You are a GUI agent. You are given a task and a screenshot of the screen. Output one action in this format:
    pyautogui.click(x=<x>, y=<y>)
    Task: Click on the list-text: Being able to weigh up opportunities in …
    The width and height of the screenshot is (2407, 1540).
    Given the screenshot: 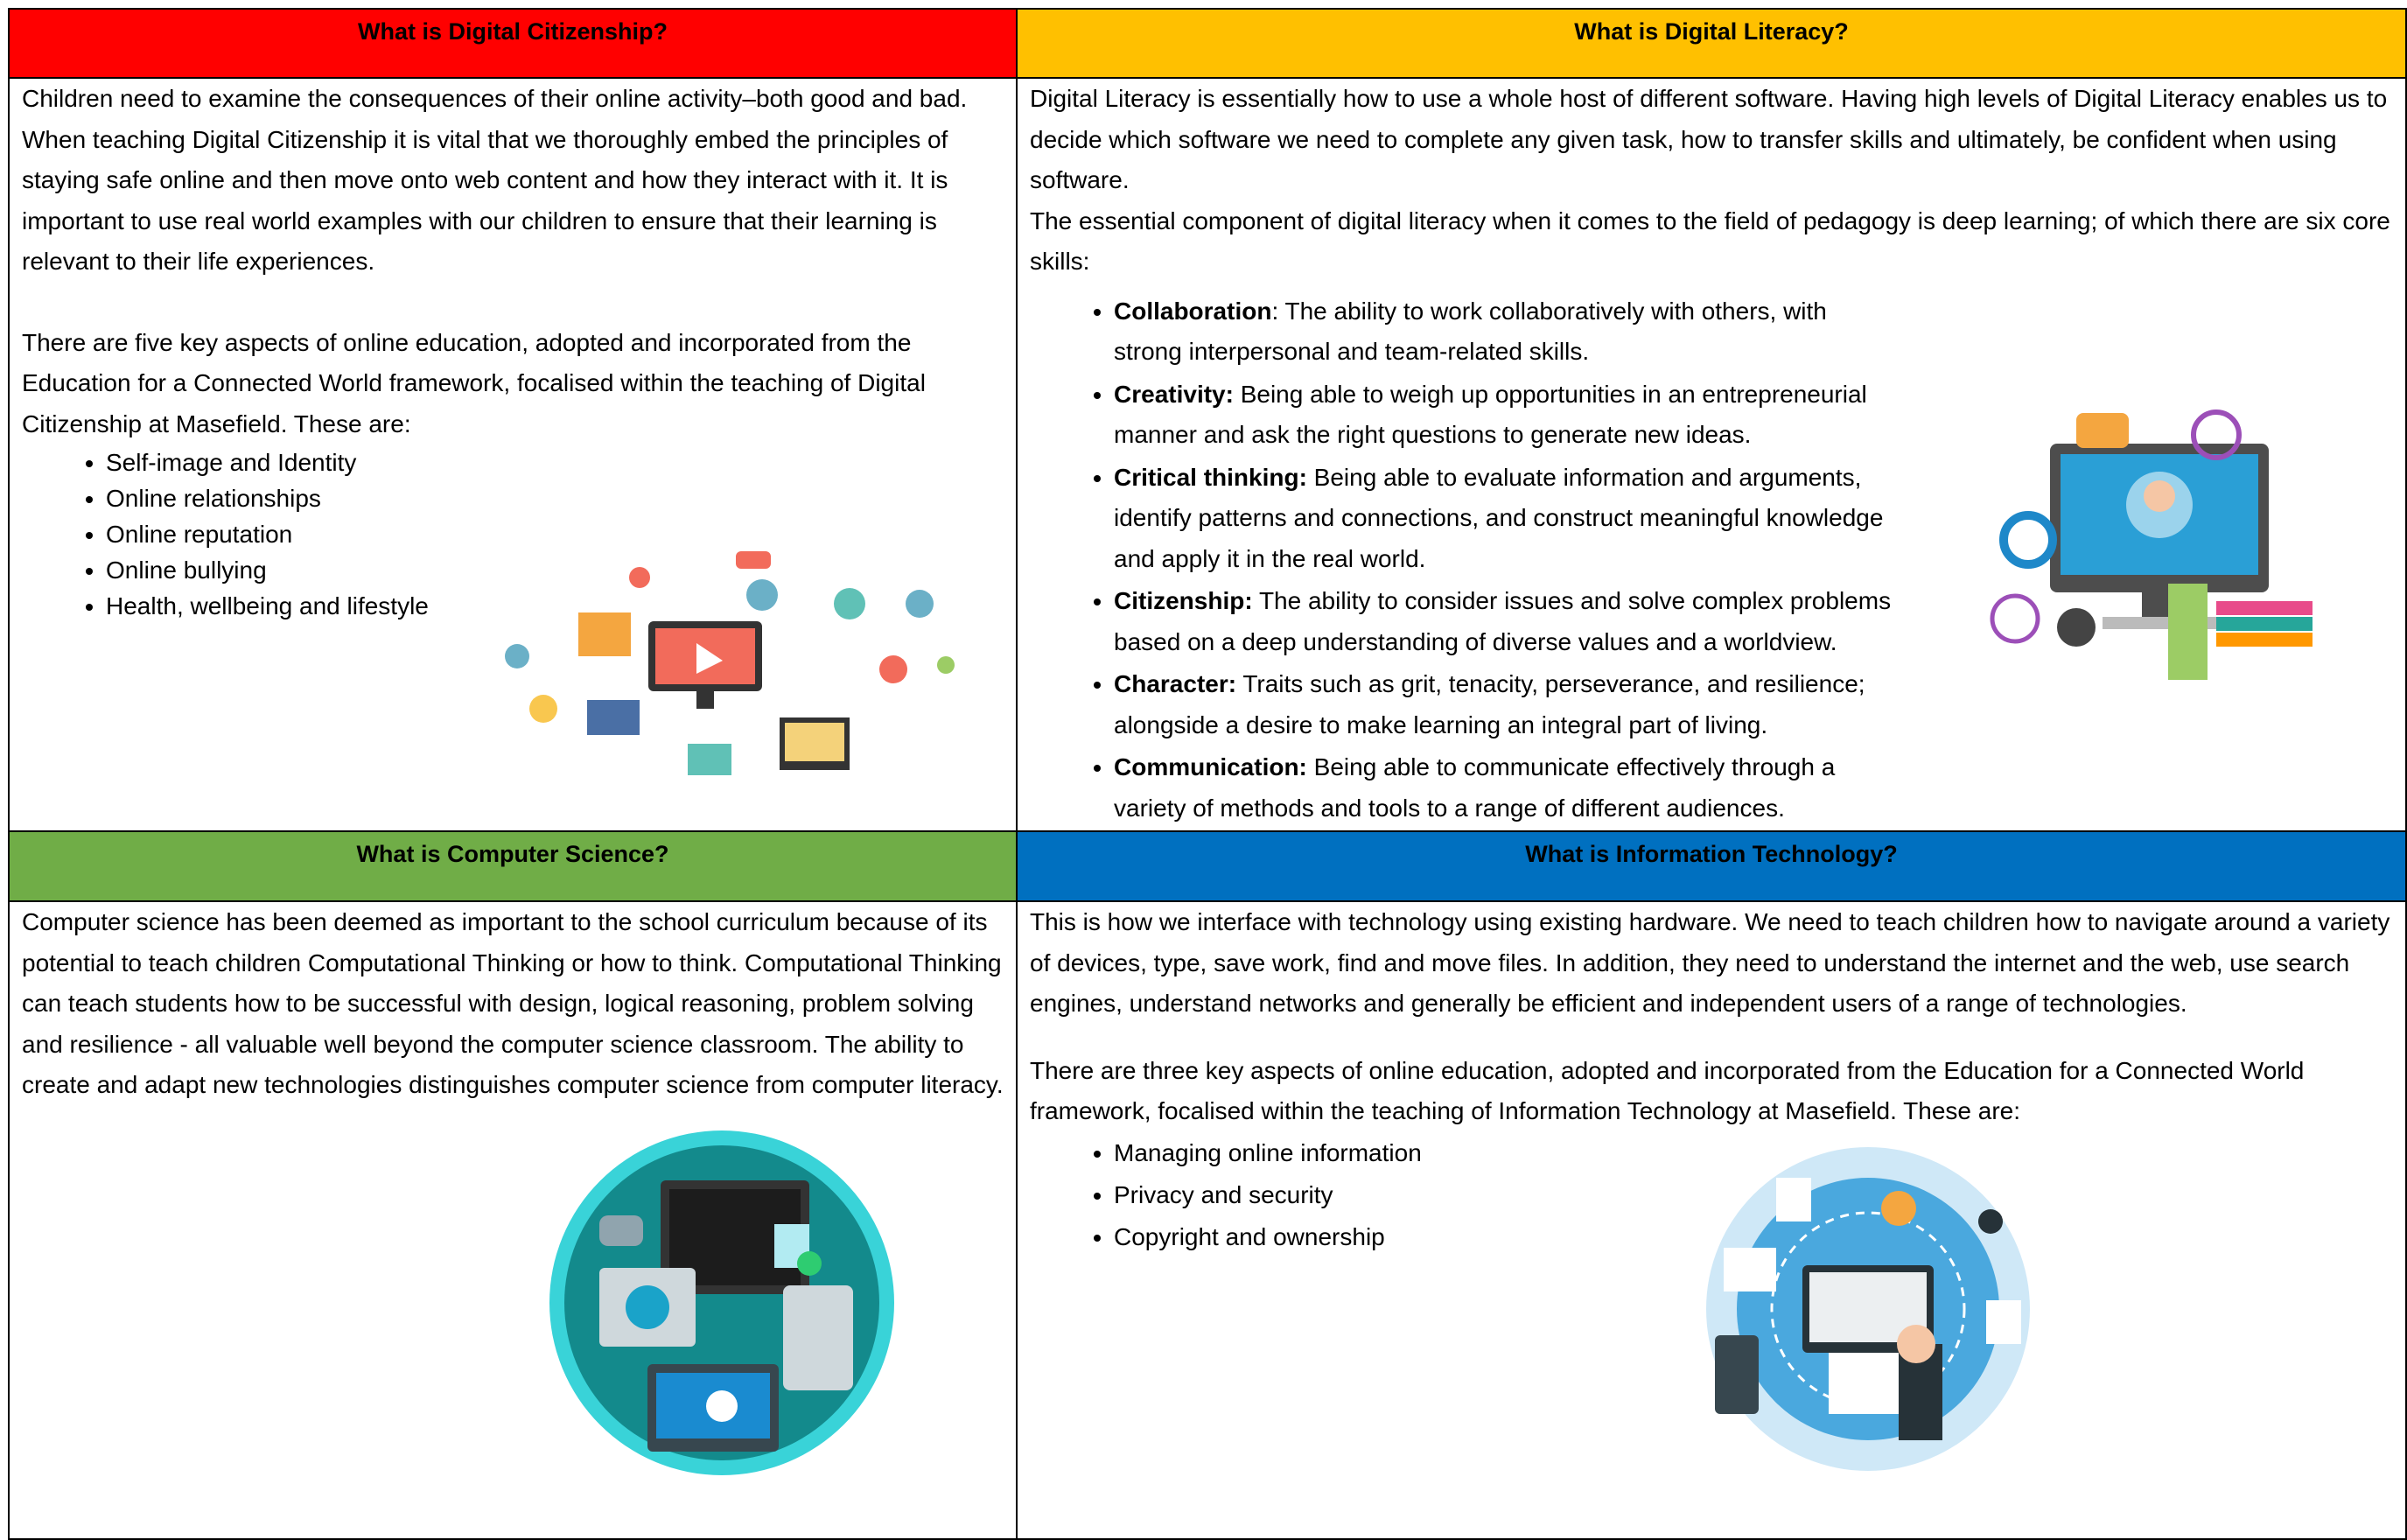 What is the action you would take?
    pyautogui.click(x=1490, y=414)
    